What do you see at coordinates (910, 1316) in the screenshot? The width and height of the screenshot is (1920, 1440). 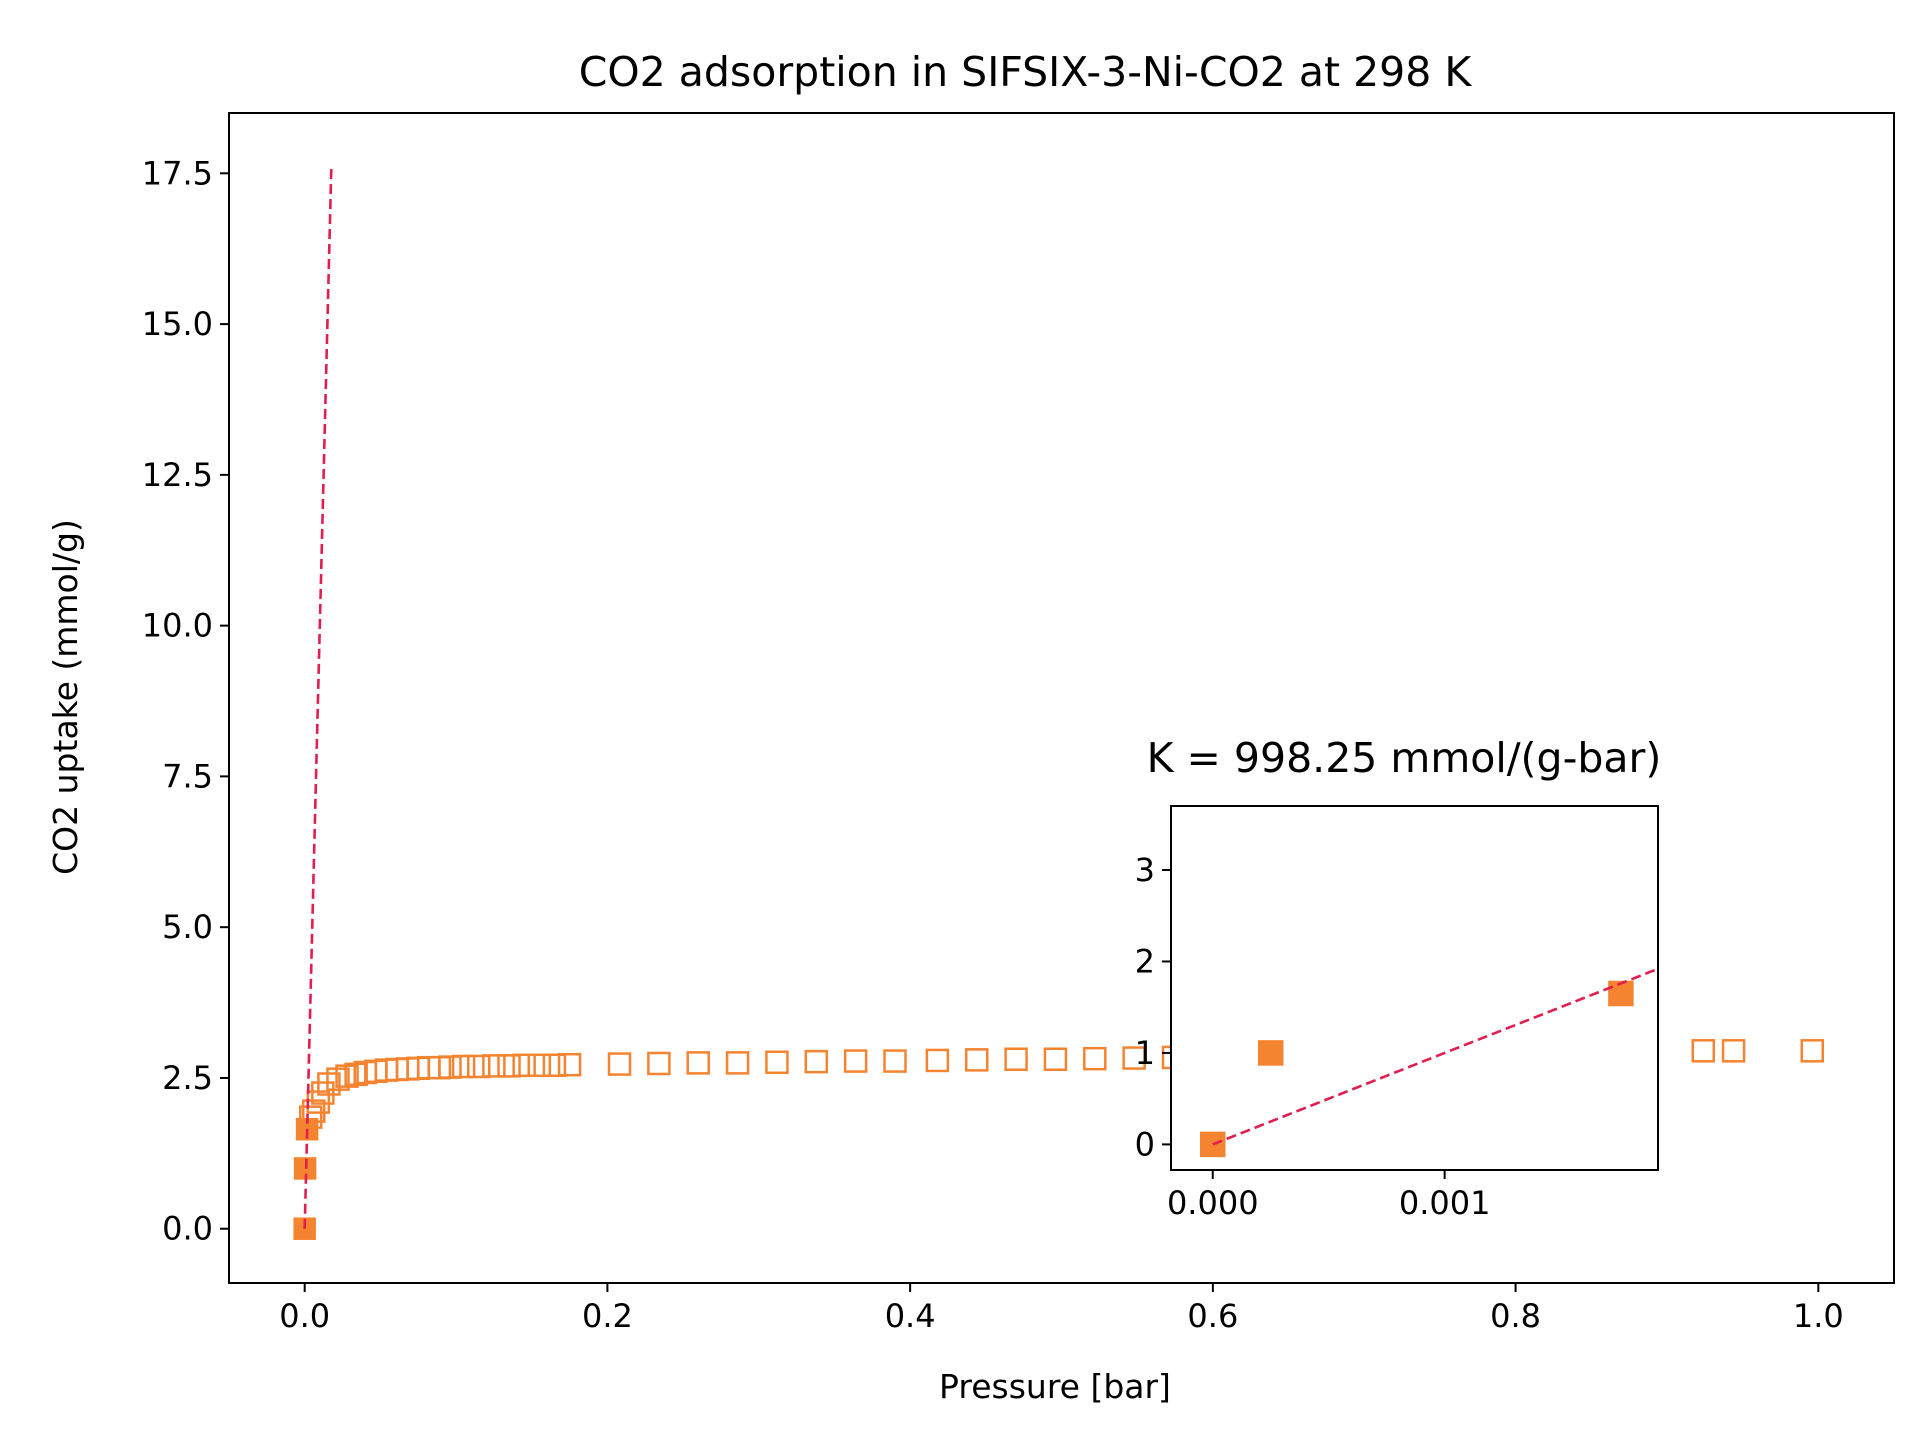 I see `main-x-tick-label: 0.4` at bounding box center [910, 1316].